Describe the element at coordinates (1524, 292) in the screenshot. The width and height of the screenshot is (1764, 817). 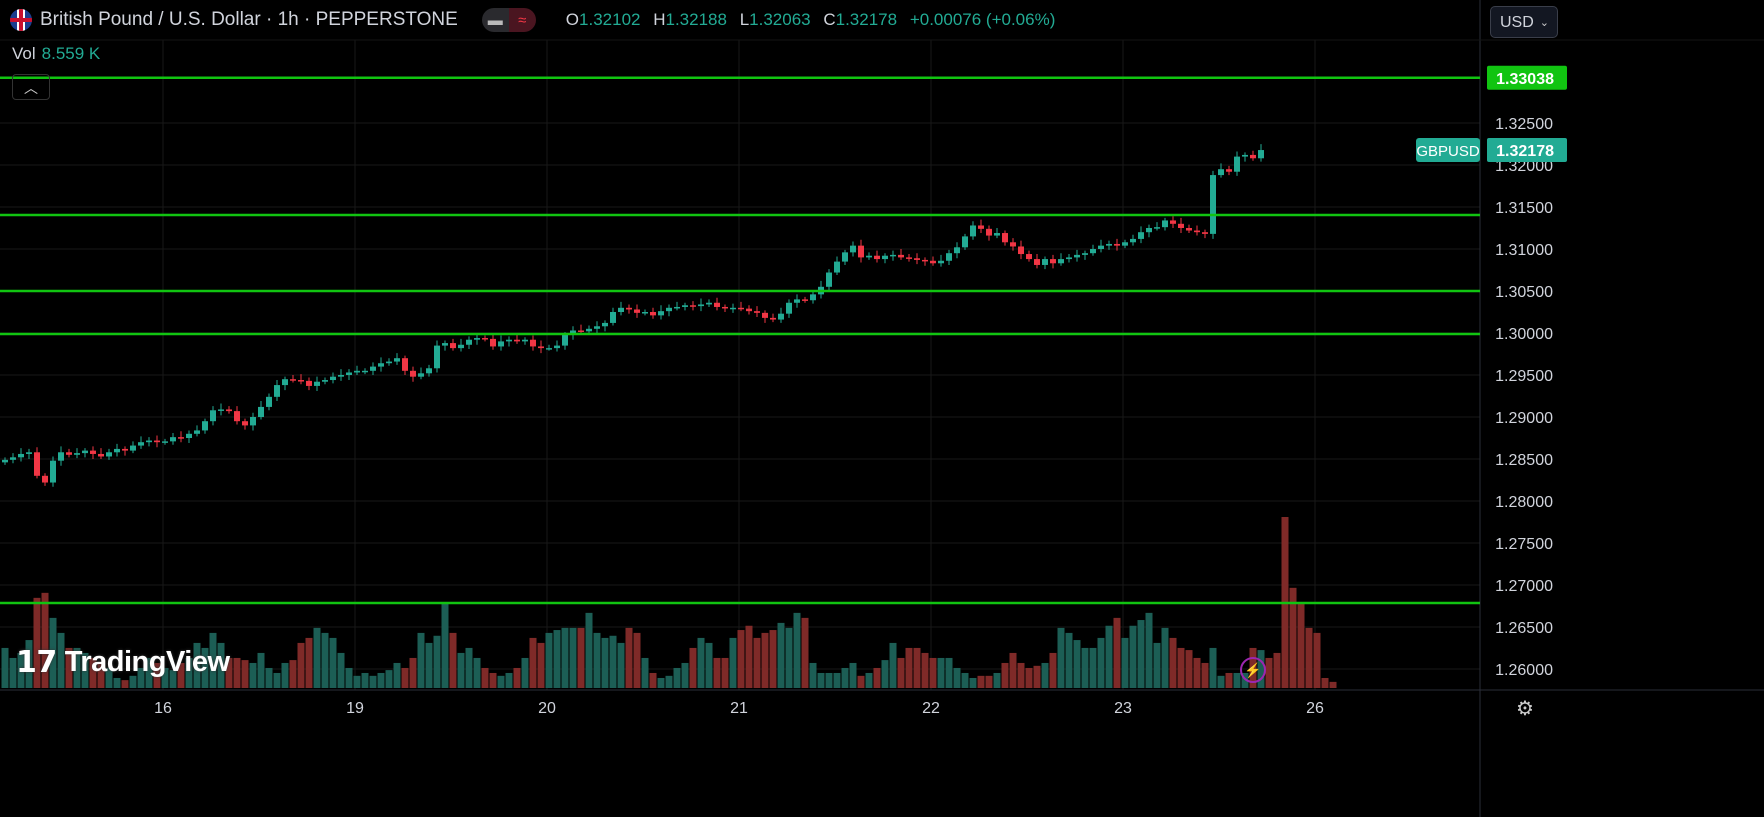
I see `price-tick-label: 1.30500` at that location.